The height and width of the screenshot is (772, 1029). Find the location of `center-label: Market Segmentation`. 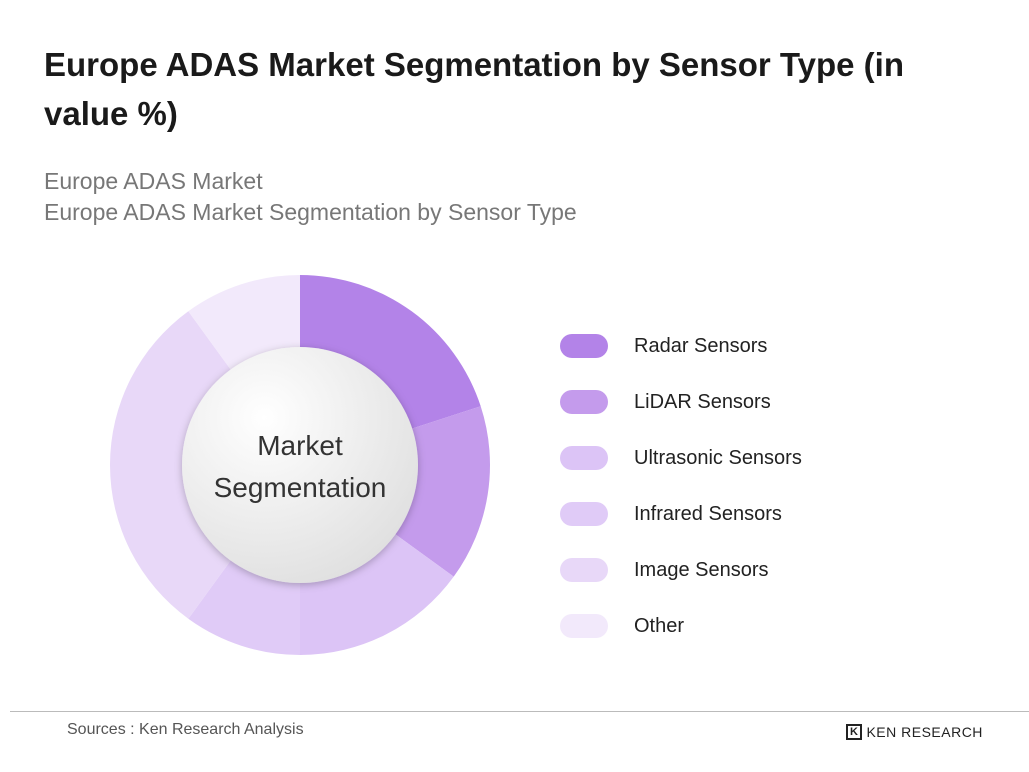

center-label: Market Segmentation is located at coordinates (300, 466).